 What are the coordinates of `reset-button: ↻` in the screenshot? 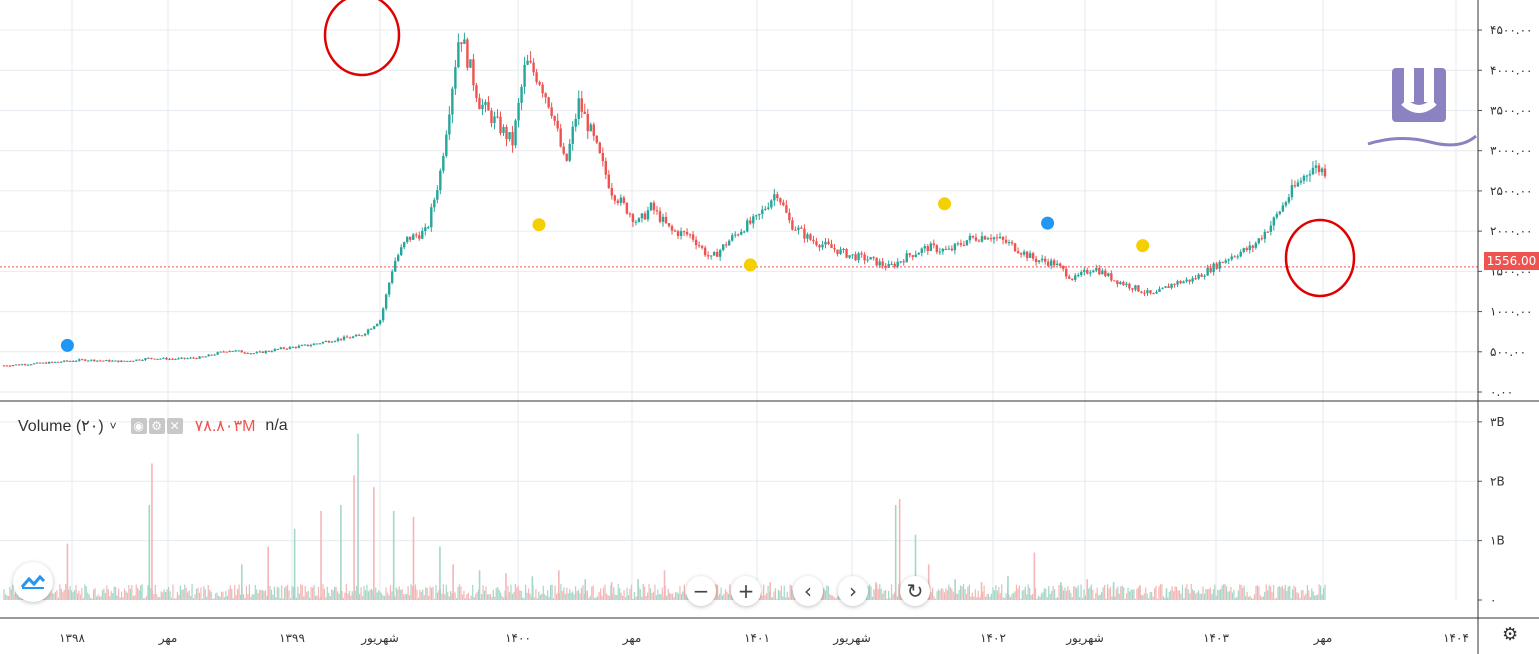 It's located at (915, 591).